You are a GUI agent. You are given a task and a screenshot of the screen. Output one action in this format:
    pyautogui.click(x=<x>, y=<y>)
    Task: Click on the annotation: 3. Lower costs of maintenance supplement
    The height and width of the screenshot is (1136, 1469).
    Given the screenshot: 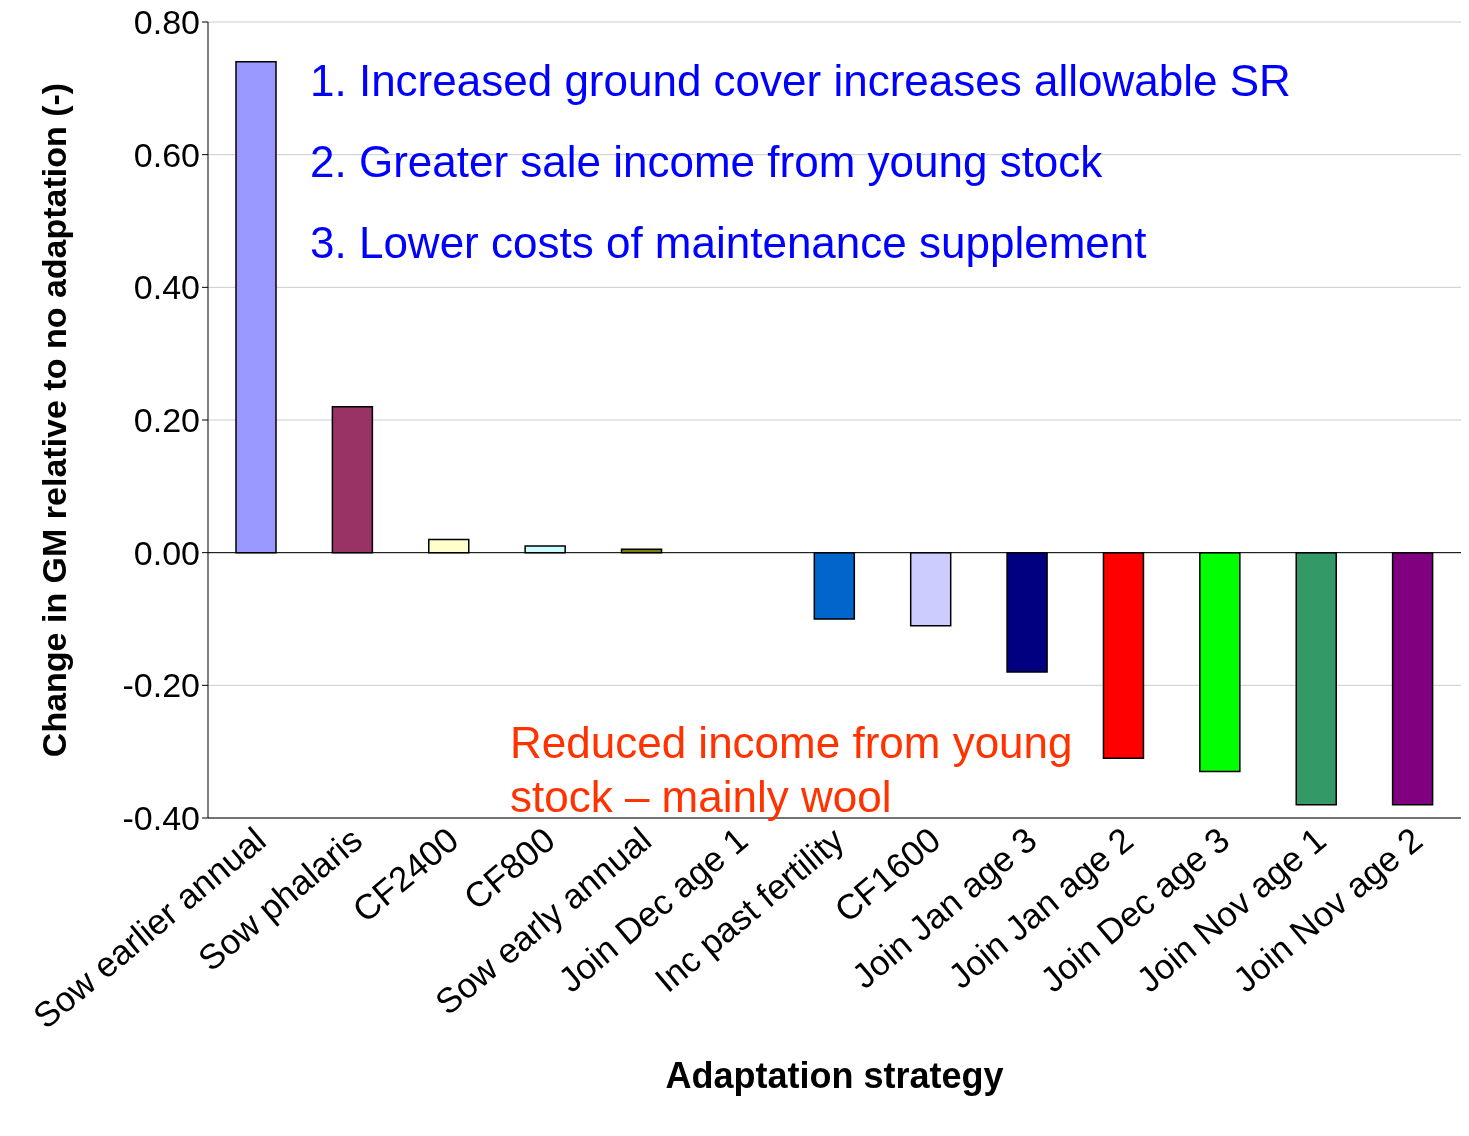 What is the action you would take?
    pyautogui.click(x=728, y=243)
    